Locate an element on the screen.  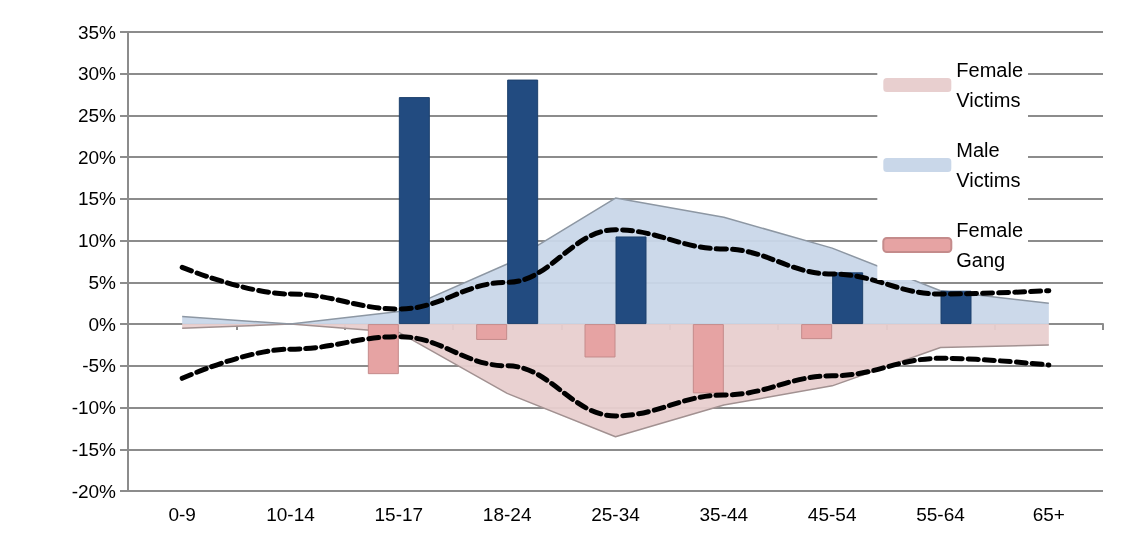
x-tick-label: 55-64 is located at coordinates (941, 514).